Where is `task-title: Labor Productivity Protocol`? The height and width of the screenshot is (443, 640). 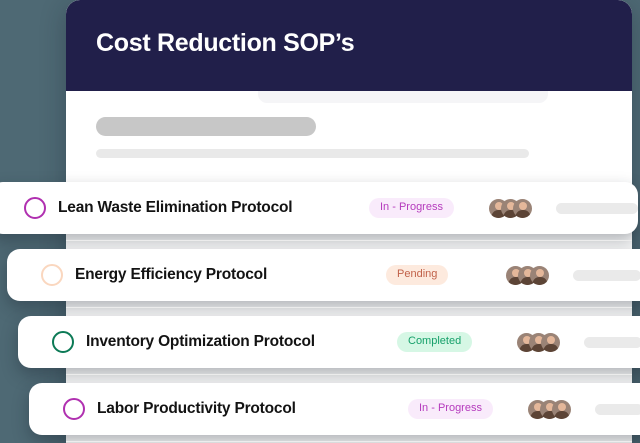 task-title: Labor Productivity Protocol is located at coordinates (196, 408).